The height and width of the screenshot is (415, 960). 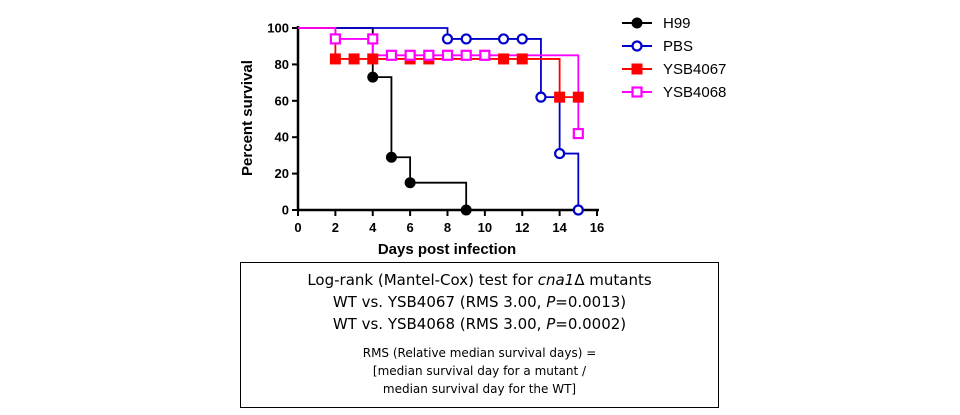 I want to click on y-tick-label: 40, so click(x=282, y=137).